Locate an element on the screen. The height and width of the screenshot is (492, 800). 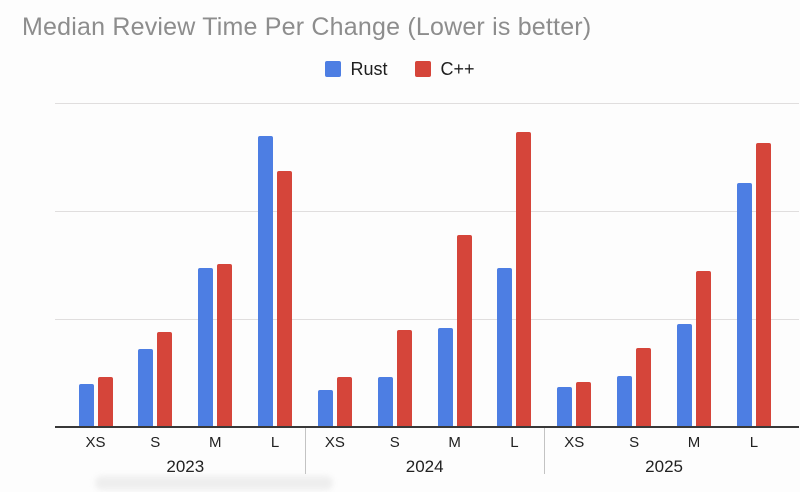
bar-rust-2025-l is located at coordinates (744, 305).